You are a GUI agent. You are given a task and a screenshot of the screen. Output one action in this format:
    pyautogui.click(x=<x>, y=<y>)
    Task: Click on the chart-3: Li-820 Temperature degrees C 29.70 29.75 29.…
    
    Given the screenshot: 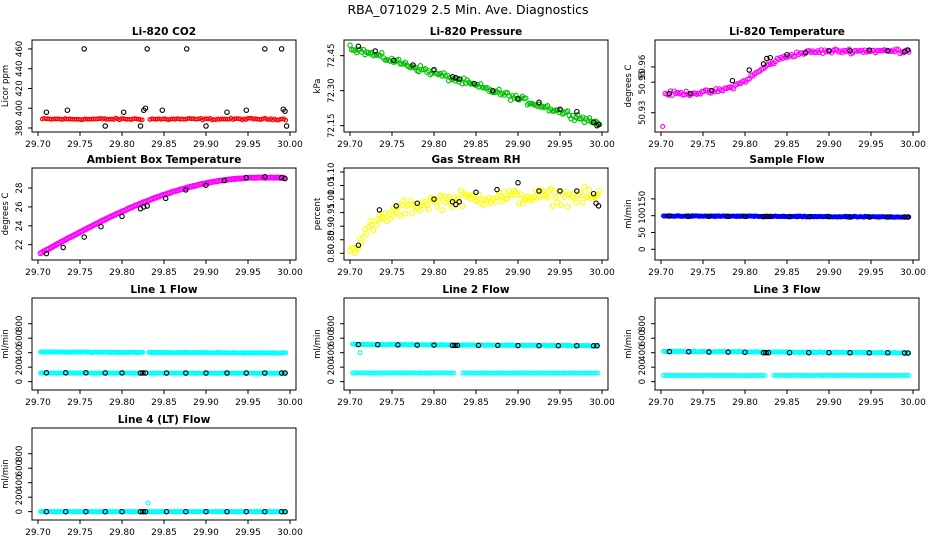 What is the action you would take?
    pyautogui.click(x=775, y=88)
    